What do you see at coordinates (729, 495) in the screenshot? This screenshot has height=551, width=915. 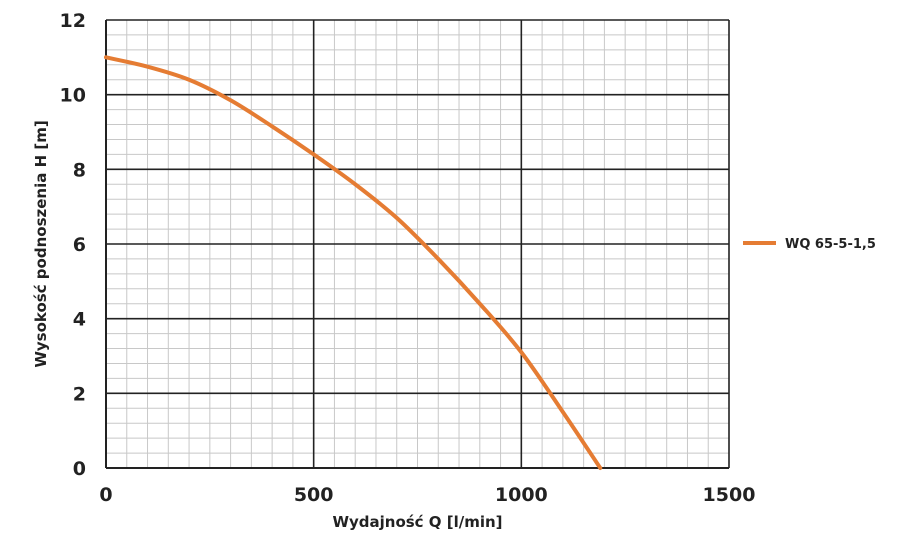 I see `x-tick-label: 1500` at bounding box center [729, 495].